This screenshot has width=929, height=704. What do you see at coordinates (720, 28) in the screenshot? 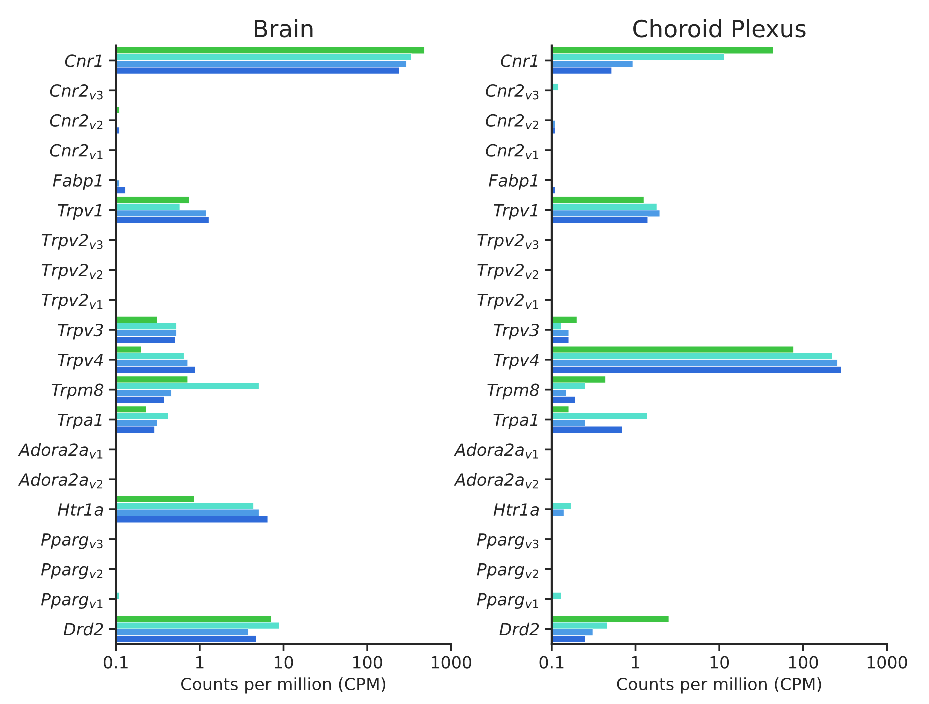
I see `chart-title: Choroid Plexus` at bounding box center [720, 28].